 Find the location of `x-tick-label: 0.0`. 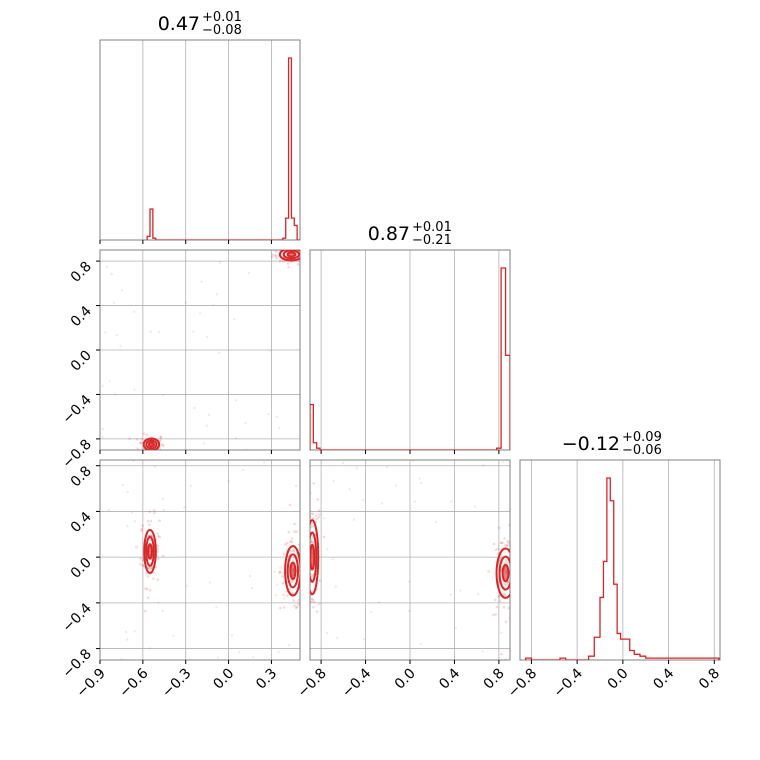

x-tick-label: 0.0 is located at coordinates (223, 679).